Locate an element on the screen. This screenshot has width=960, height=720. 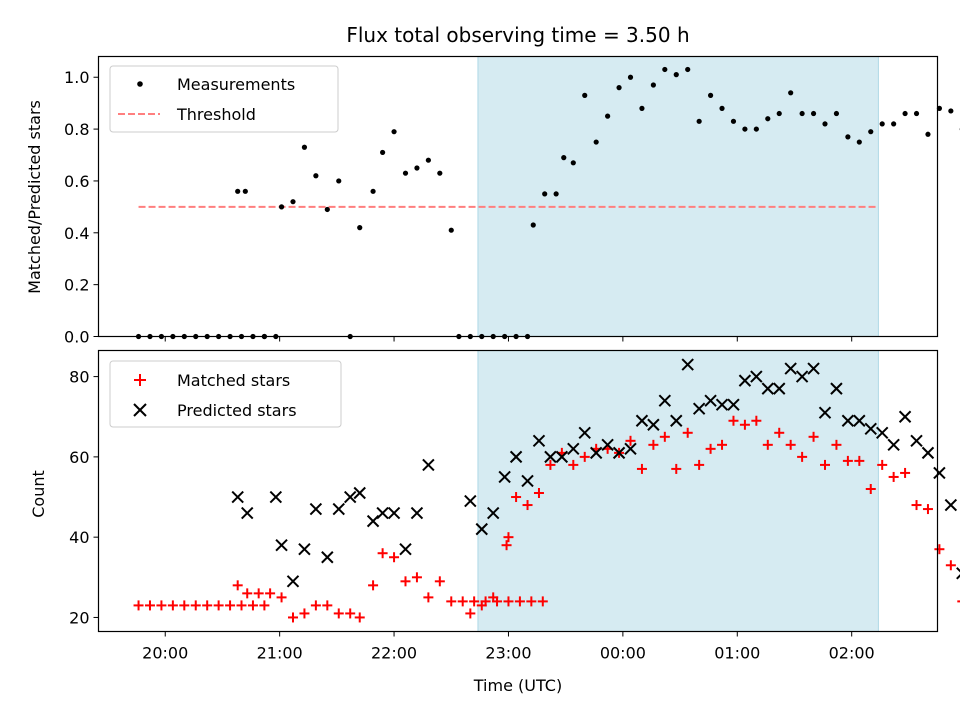
y-tick-label: 0.8 is located at coordinates (76, 129).